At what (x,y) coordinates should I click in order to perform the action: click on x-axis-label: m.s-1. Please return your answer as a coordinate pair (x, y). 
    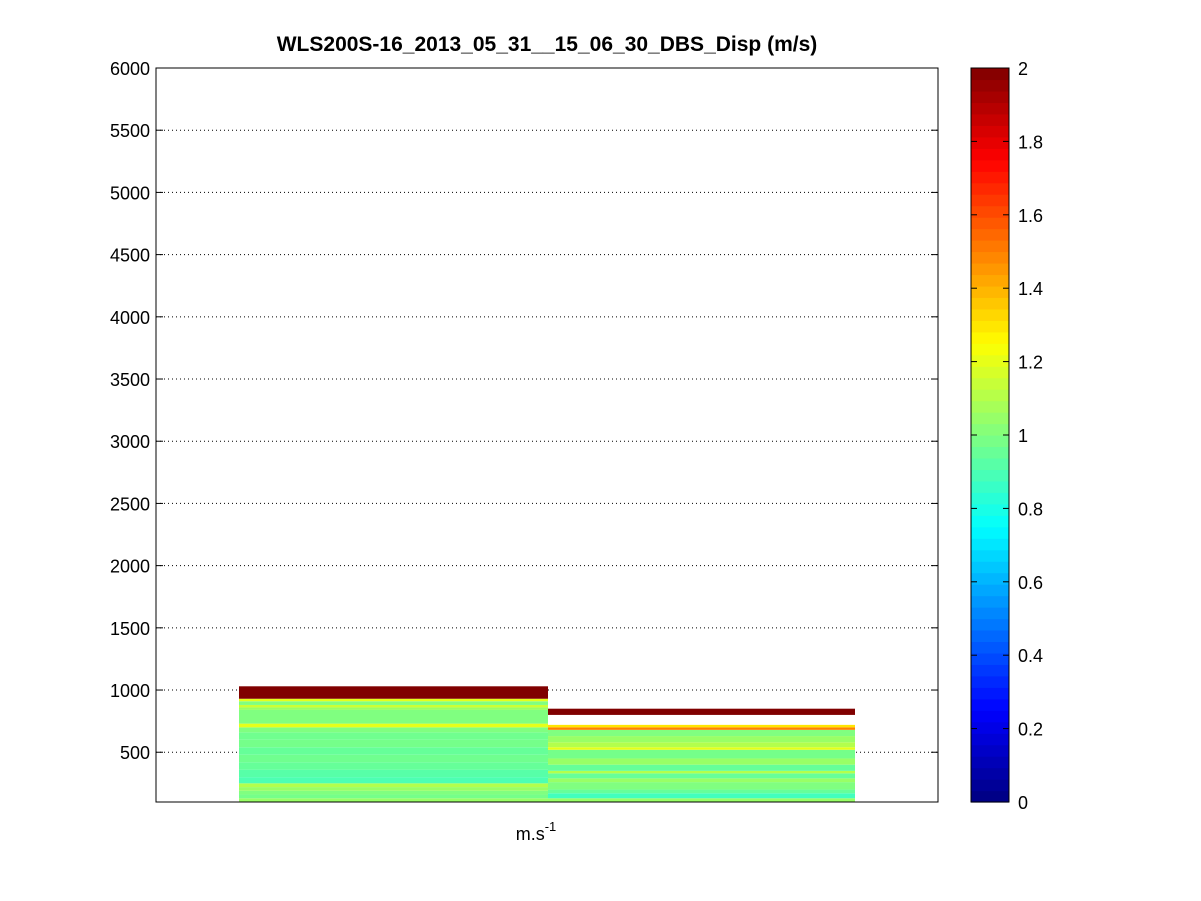
    Looking at the image, I should click on (536, 831).